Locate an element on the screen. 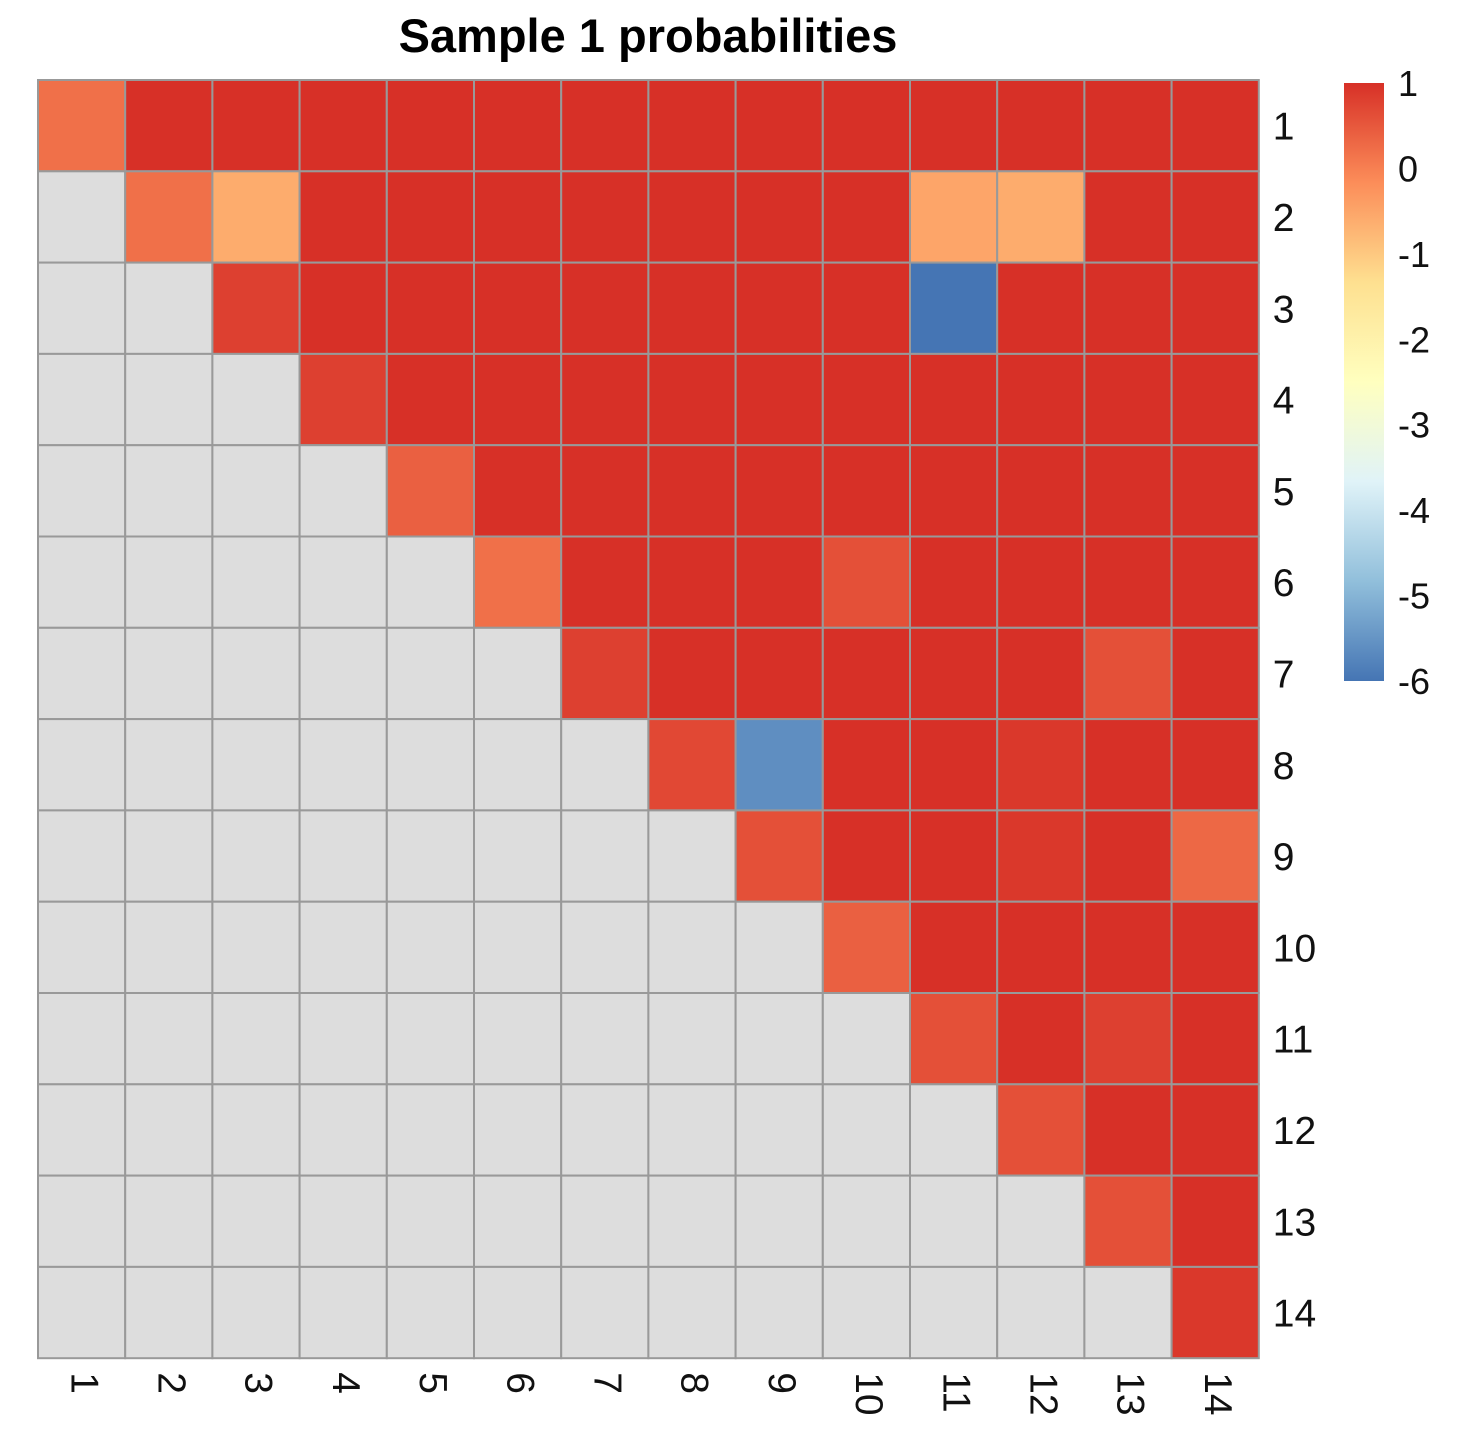 This screenshot has width=1472, height=1443. heatmap-cell-r4-c5 is located at coordinates (430, 399).